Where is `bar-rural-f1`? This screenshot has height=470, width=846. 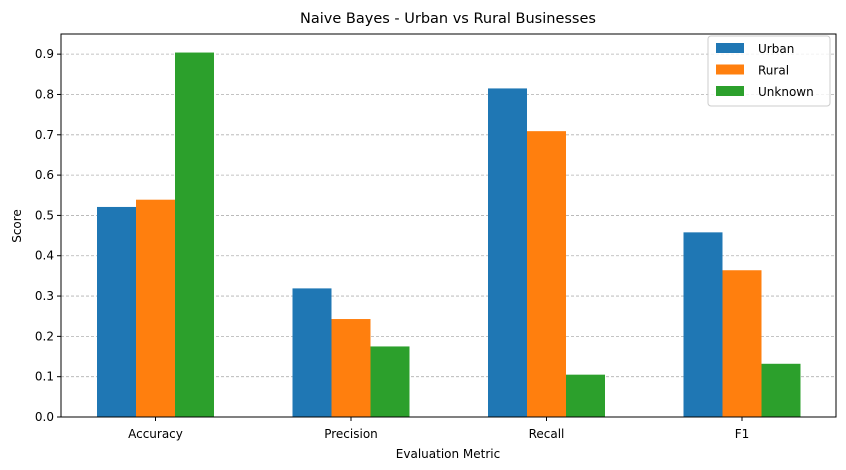
bar-rural-f1 is located at coordinates (742, 343).